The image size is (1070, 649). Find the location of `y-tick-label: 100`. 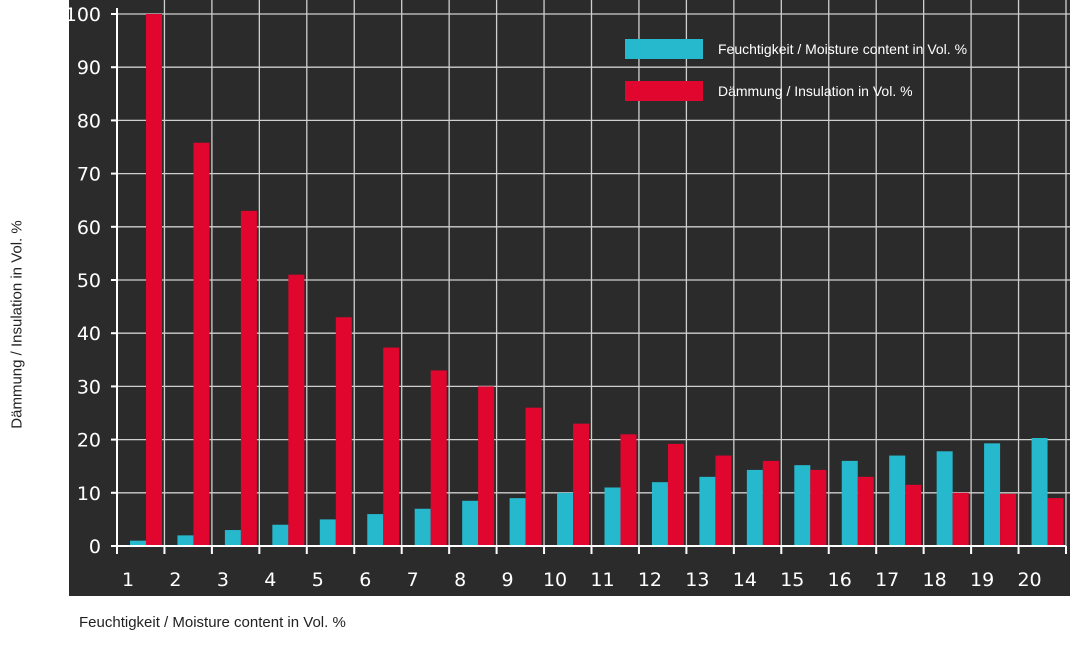

y-tick-label: 100 is located at coordinates (83, 15).